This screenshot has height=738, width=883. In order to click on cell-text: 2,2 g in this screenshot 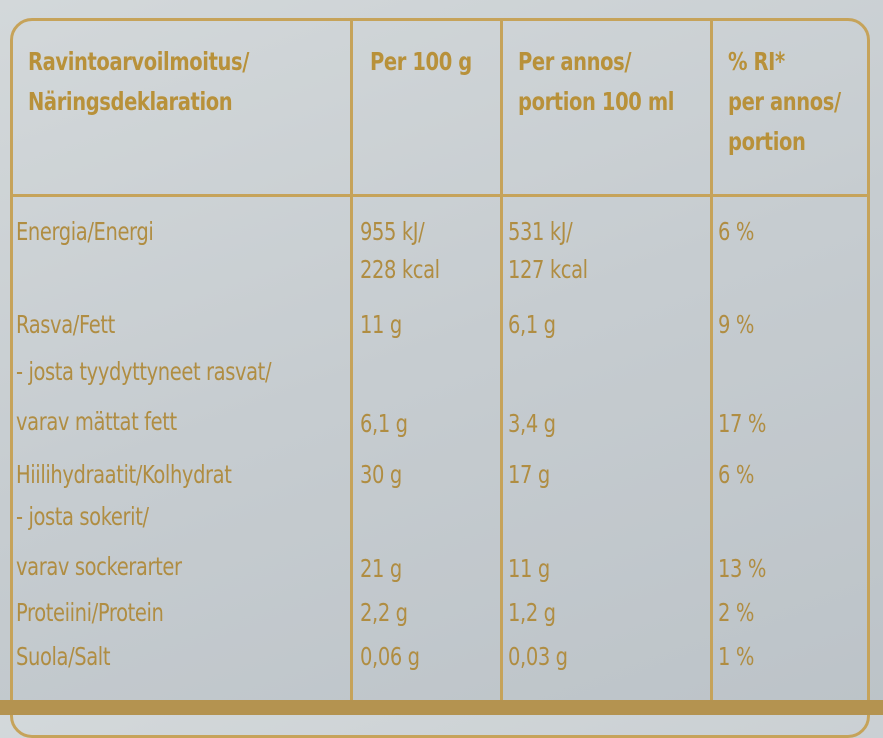, I will do `click(384, 612)`.